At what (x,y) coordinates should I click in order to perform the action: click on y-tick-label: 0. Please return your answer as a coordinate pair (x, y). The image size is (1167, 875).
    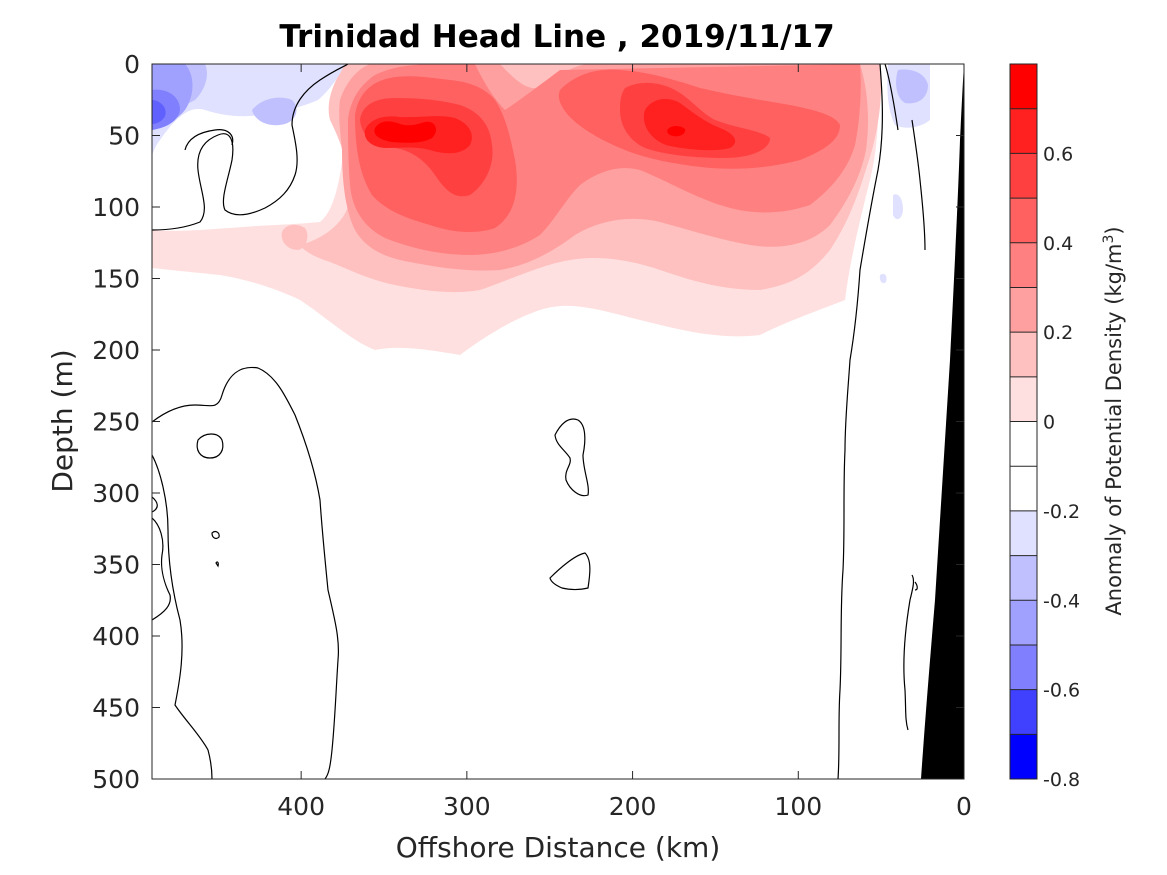
    Looking at the image, I should click on (132, 64).